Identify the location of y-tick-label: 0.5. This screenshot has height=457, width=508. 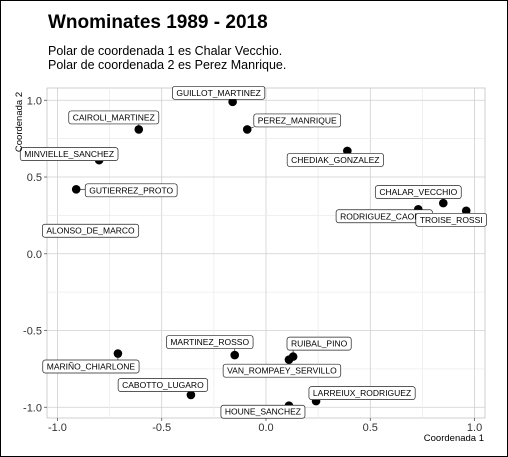
(34, 178).